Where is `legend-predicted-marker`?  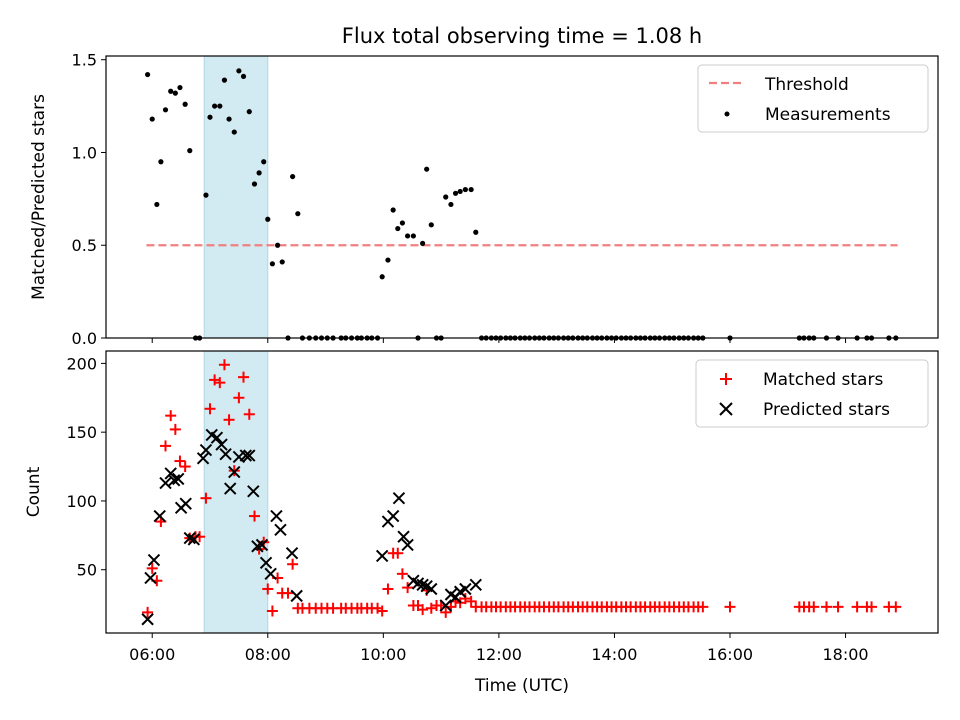 legend-predicted-marker is located at coordinates (726, 409).